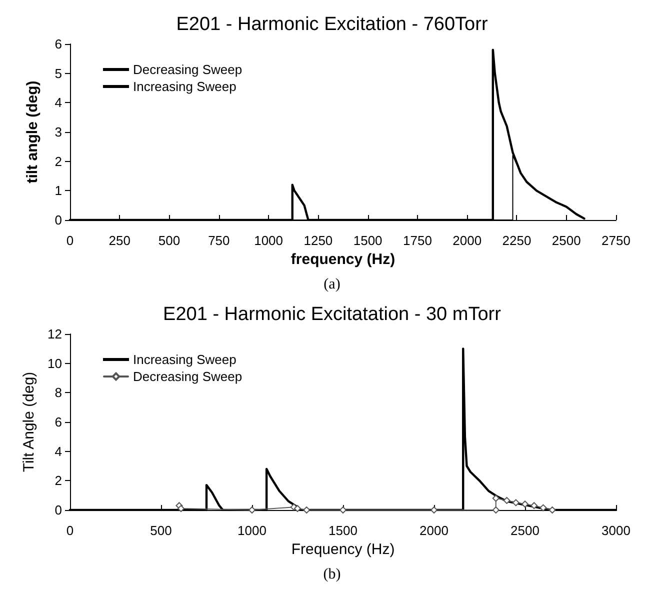 This screenshot has width=664, height=597. What do you see at coordinates (29, 422) in the screenshot?
I see `y-axis-title: Tilt Angle (deg)` at bounding box center [29, 422].